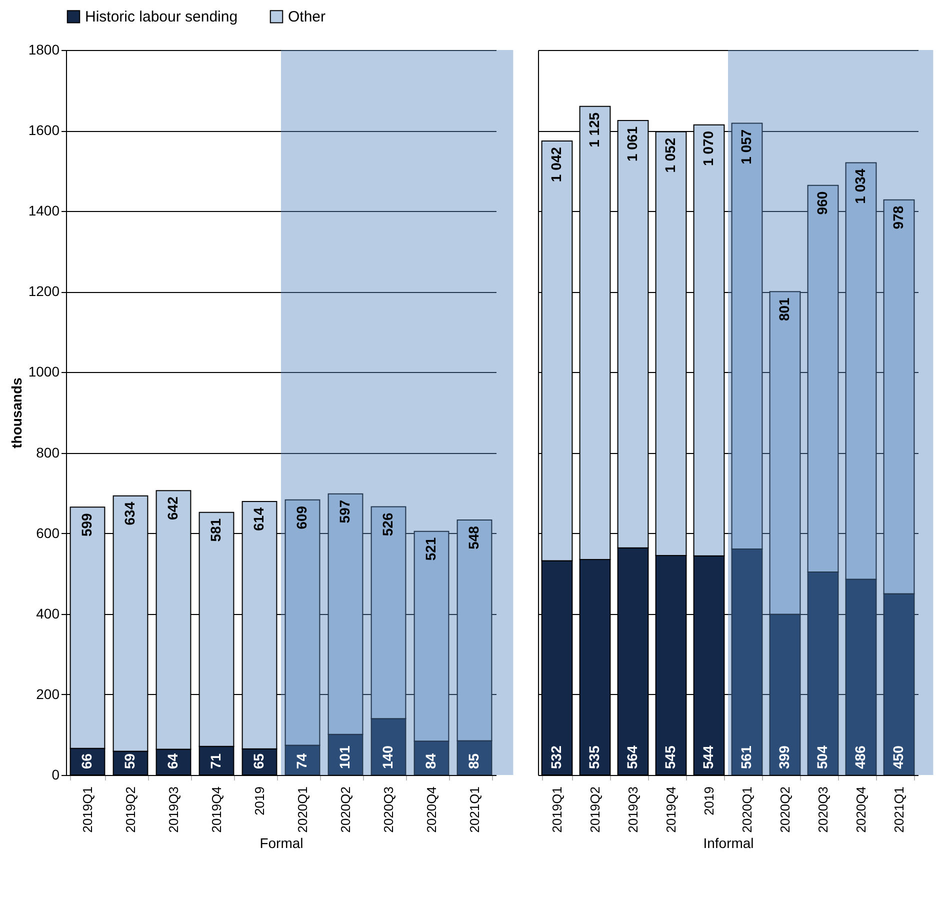  Describe the element at coordinates (44, 50) in the screenshot. I see `y-tick-label: 1800` at that location.